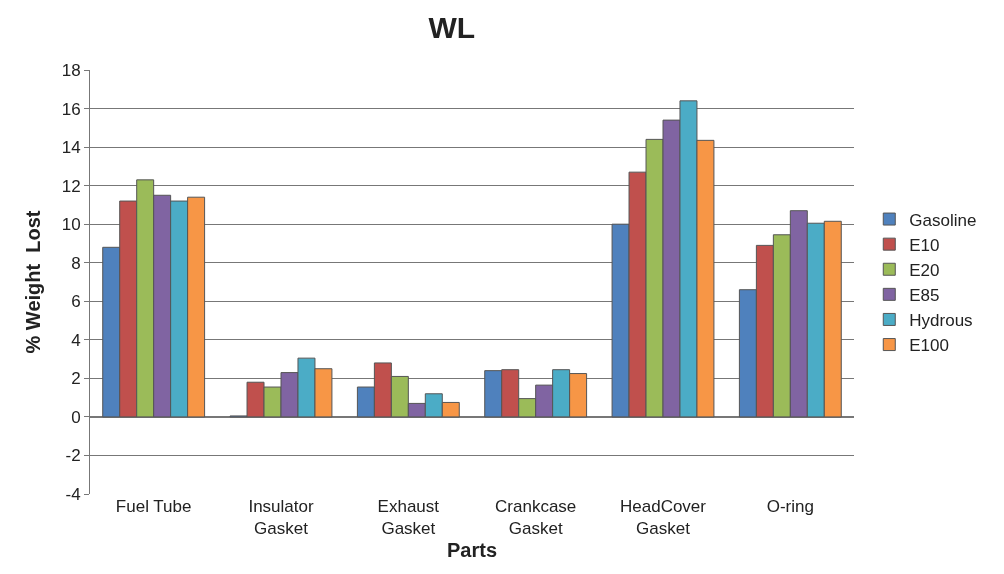 This screenshot has width=1004, height=574. I want to click on x-axis-title: Parts, so click(472, 549).